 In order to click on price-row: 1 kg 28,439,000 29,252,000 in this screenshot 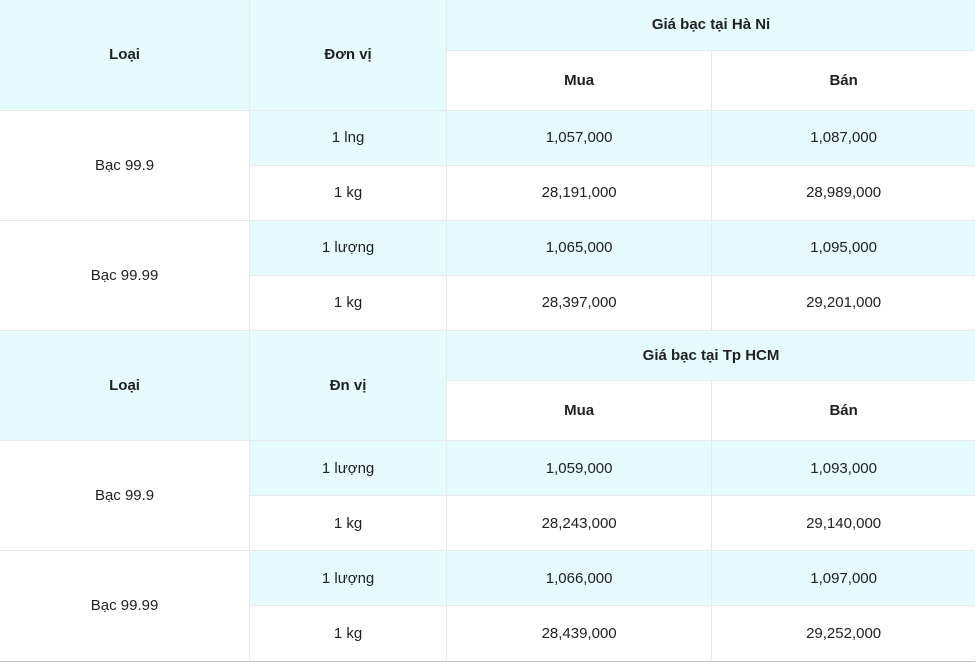, I will do `click(488, 633)`.